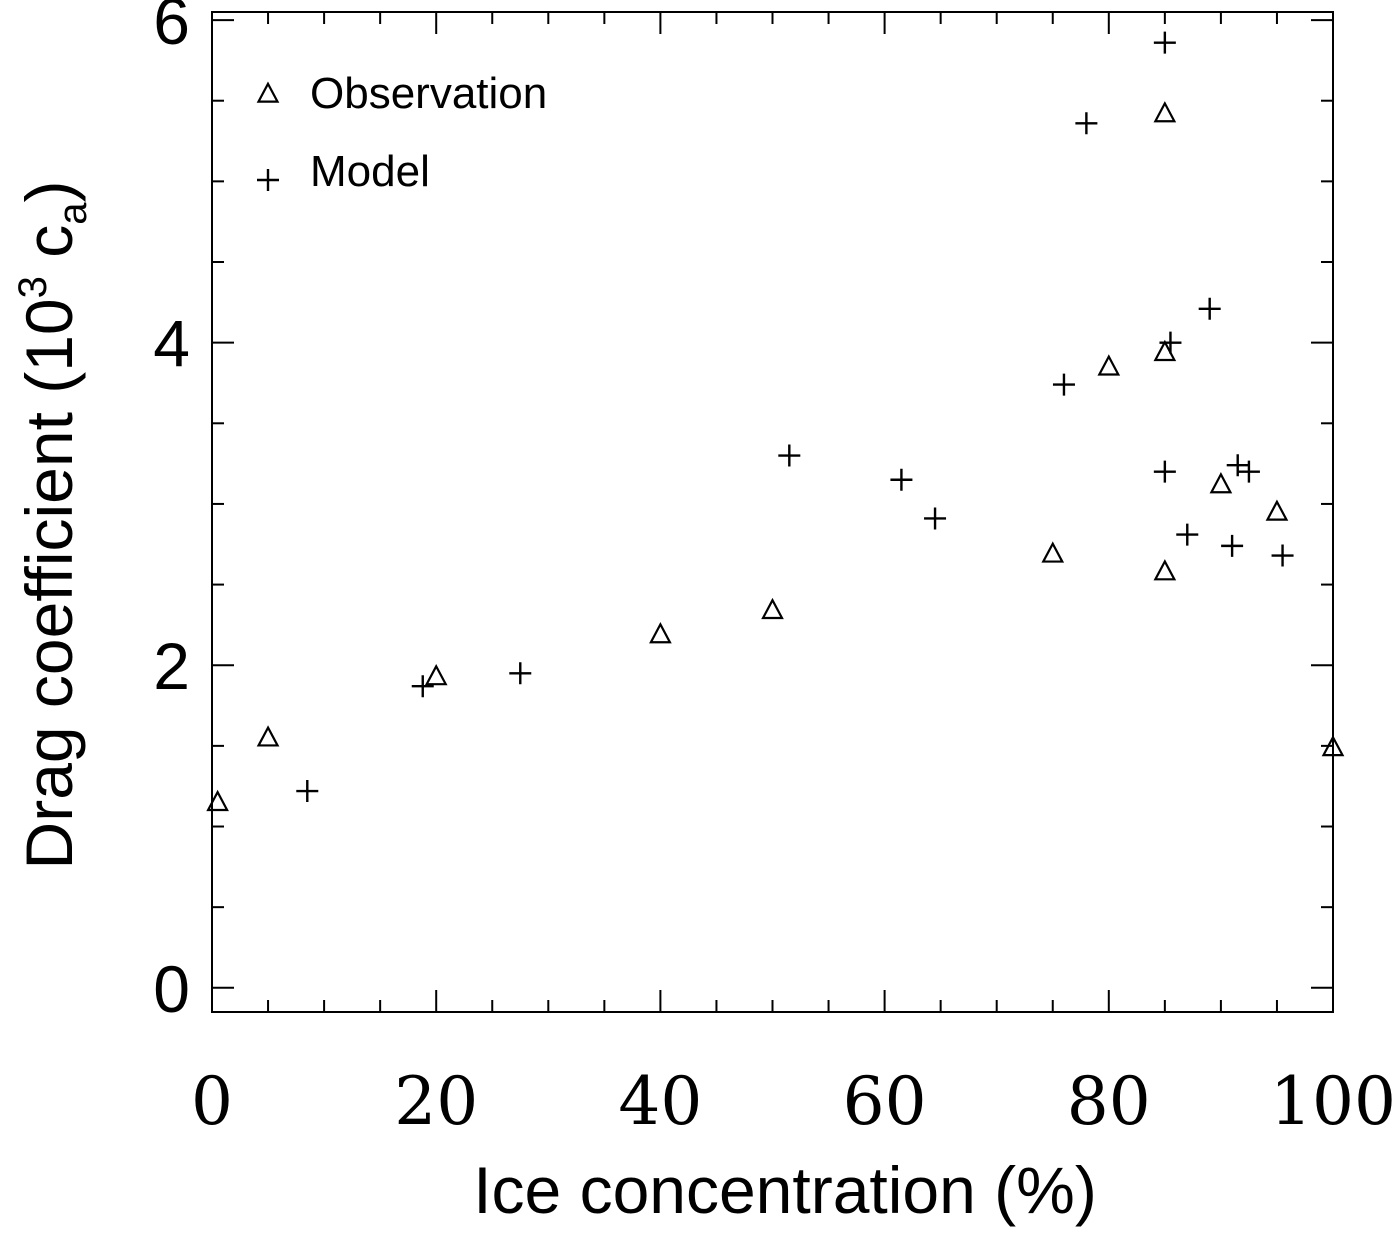 This screenshot has height=1241, width=1400. I want to click on legend-label-model: Model, so click(370, 171).